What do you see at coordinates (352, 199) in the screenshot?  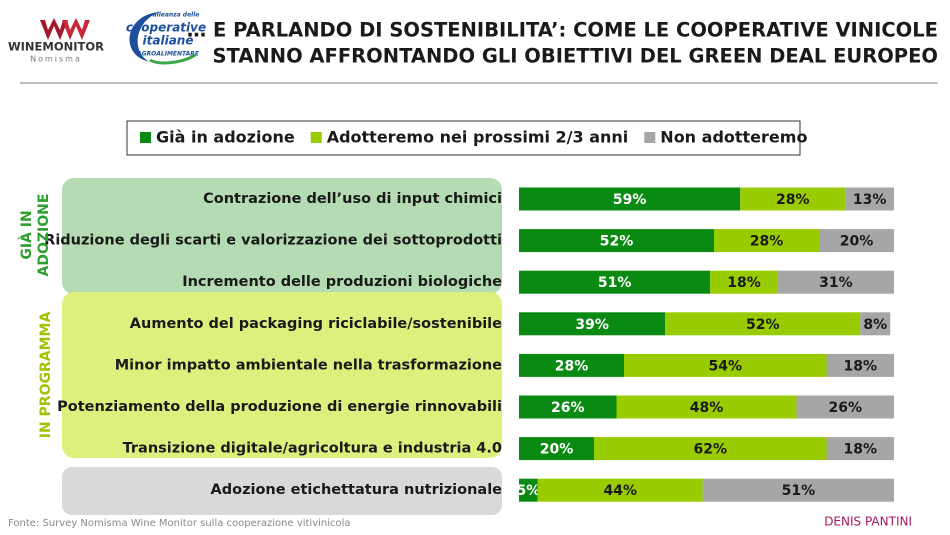 I see `category-label: Contrazione dell’uso di input chimici` at bounding box center [352, 199].